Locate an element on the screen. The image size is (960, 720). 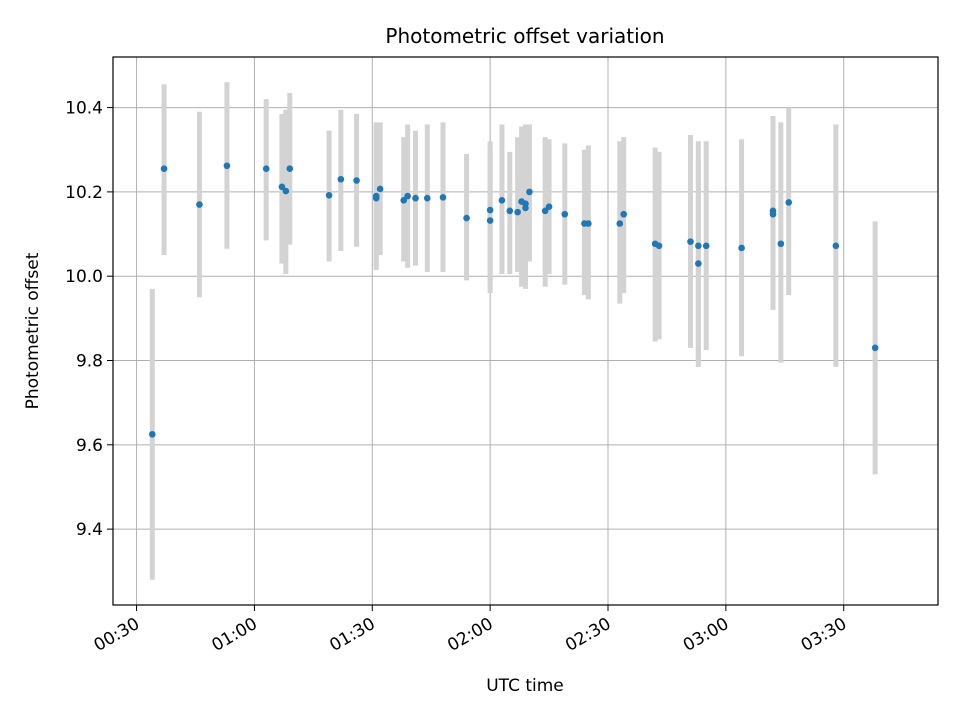
y-tick-label: 9.4 is located at coordinates (89, 530).